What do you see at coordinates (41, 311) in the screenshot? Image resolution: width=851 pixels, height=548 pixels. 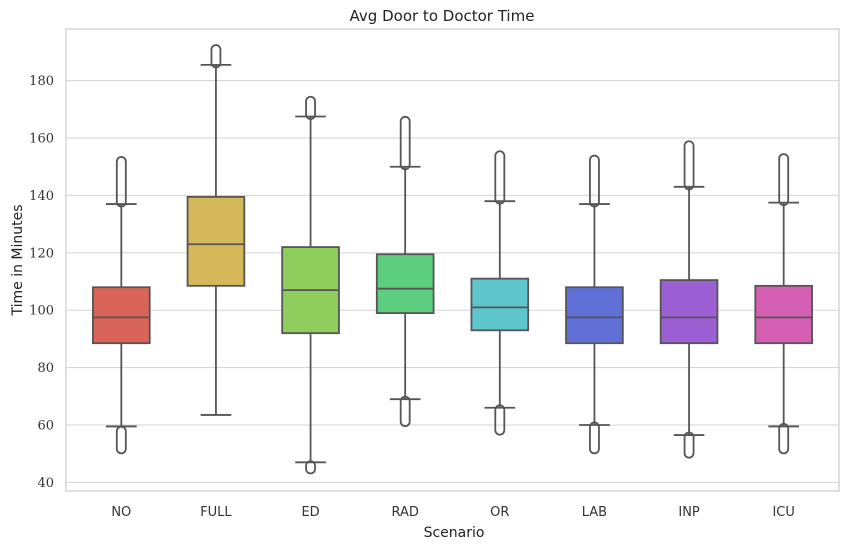 I see `y-tick-label-100: 100` at bounding box center [41, 311].